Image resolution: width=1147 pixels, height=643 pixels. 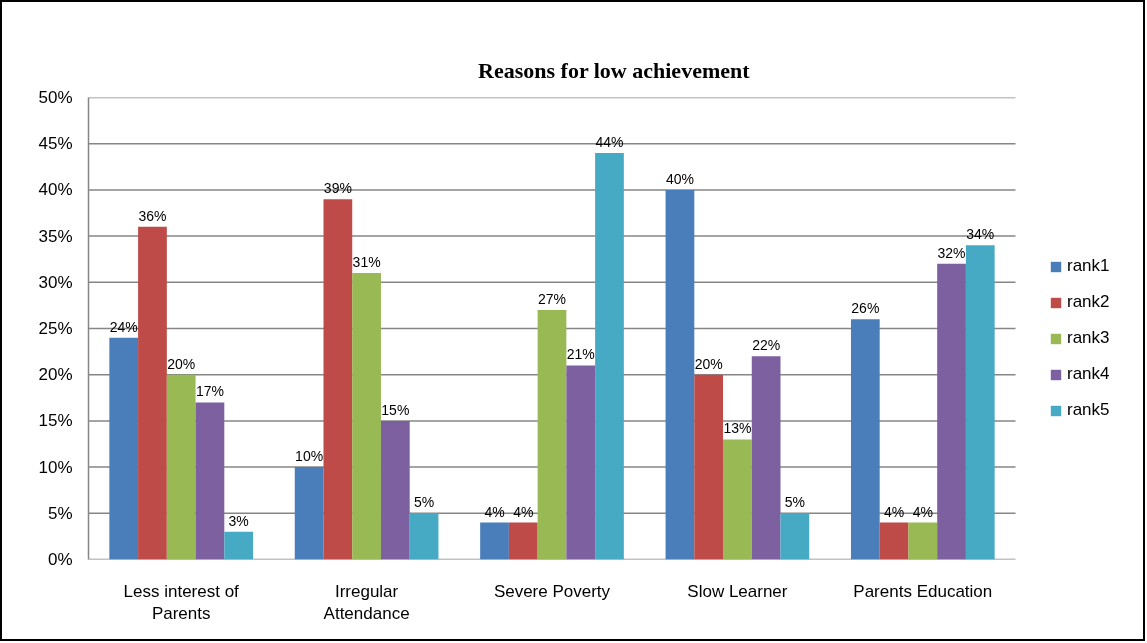 I want to click on x-tick-label: Less interest of Parents, so click(x=181, y=602).